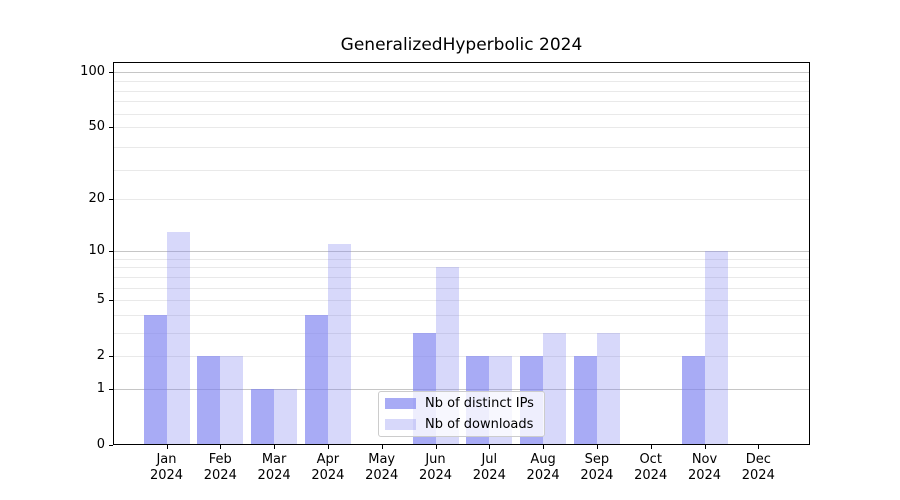  What do you see at coordinates (167, 447) in the screenshot?
I see `xtick-mark-jan` at bounding box center [167, 447].